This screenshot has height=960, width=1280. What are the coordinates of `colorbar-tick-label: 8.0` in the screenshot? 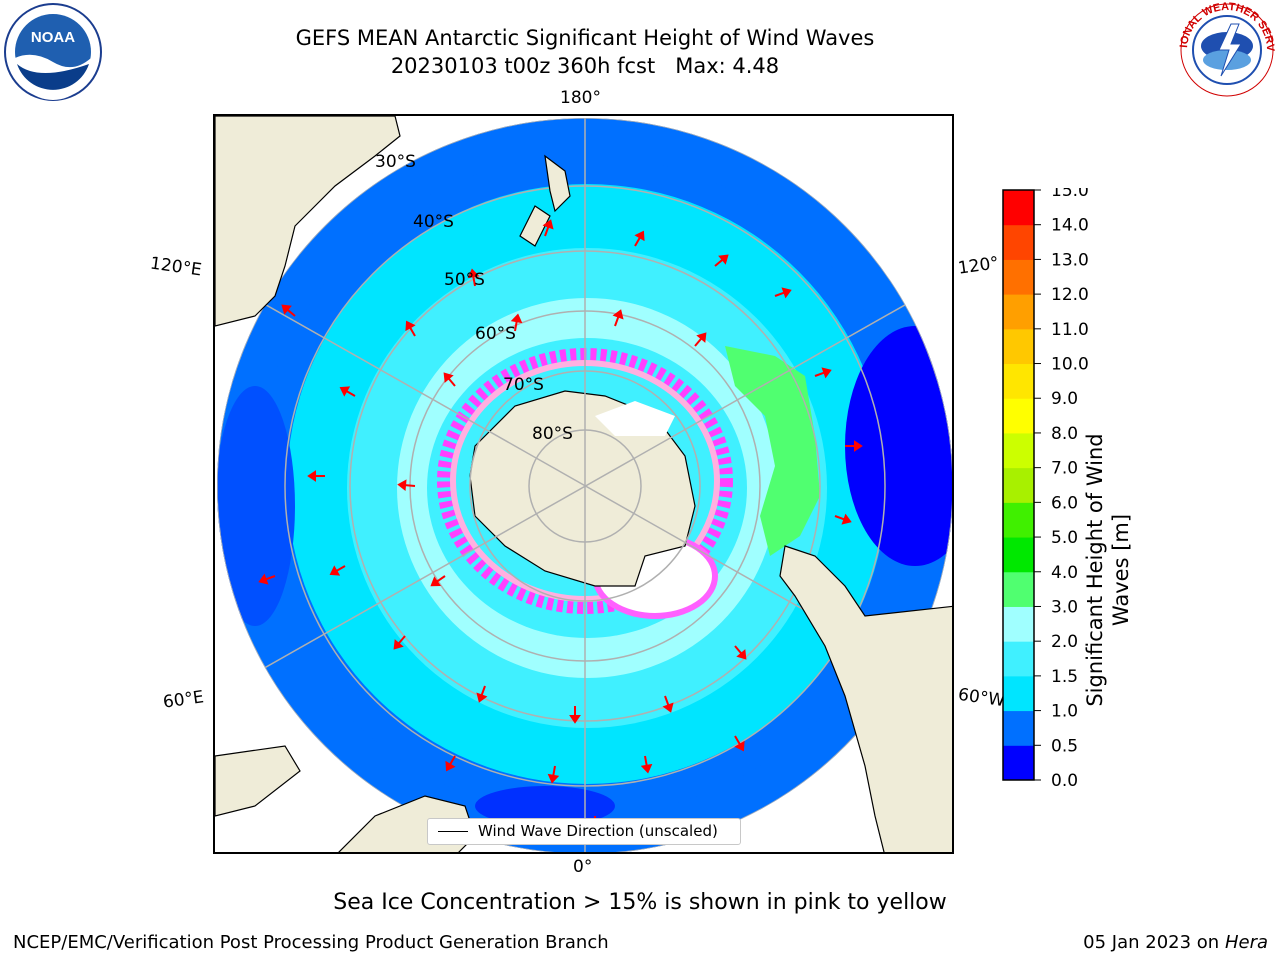 It's located at (1064, 434).